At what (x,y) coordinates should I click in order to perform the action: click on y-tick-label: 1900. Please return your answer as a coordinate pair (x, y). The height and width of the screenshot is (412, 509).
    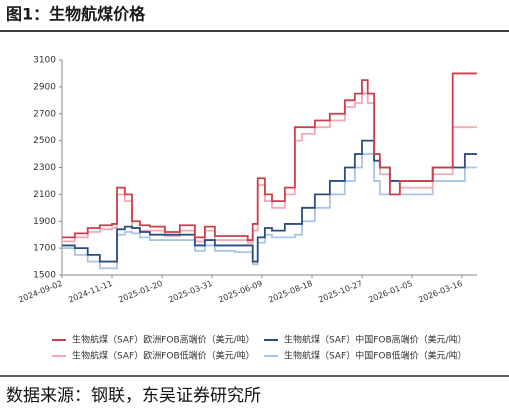
    Looking at the image, I should click on (44, 222).